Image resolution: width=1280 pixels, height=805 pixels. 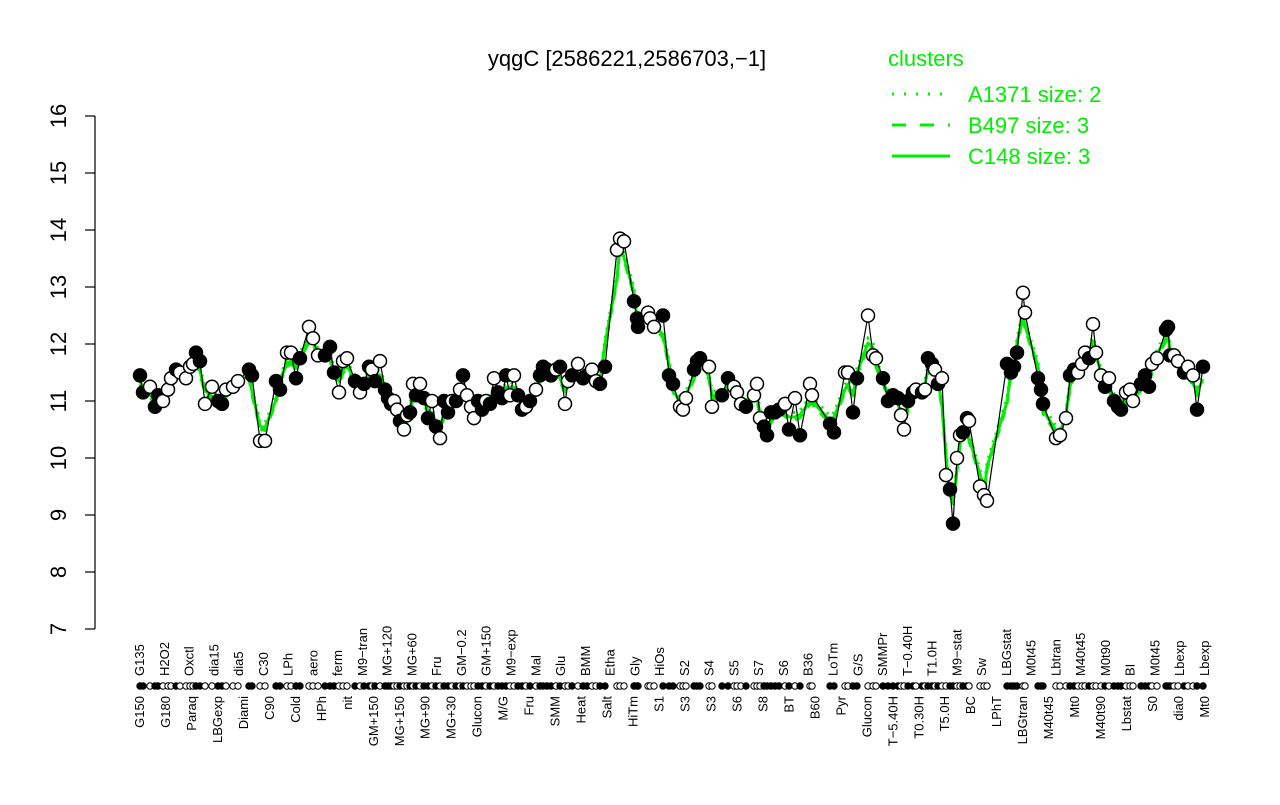 I want to click on x-tick-label: T−5.40H, so click(x=892, y=721).